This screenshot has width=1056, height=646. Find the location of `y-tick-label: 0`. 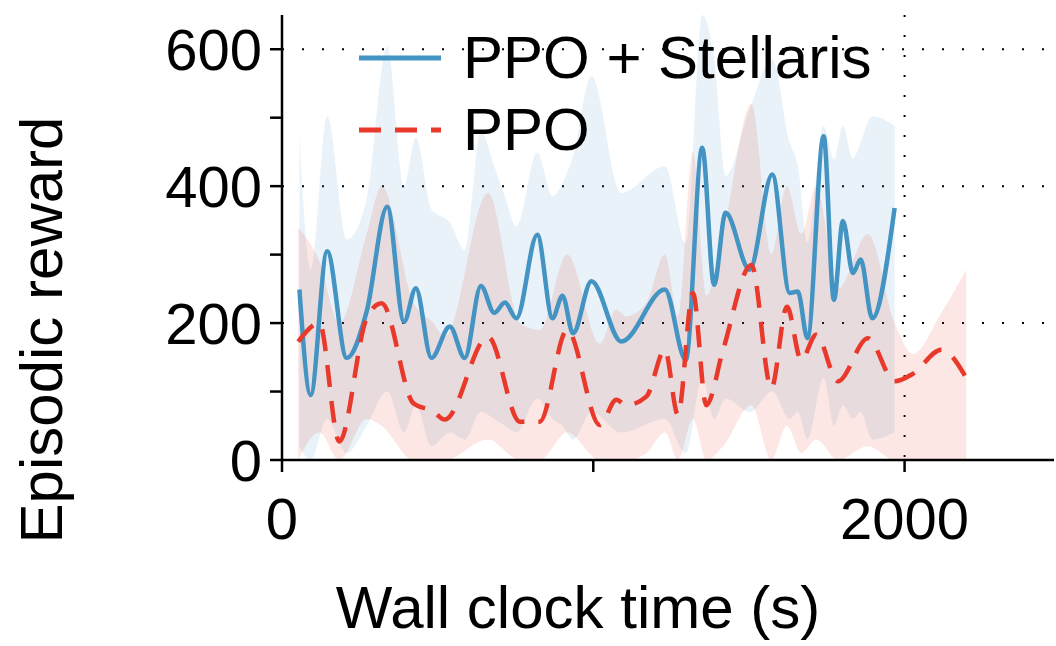

y-tick-label: 0 is located at coordinates (245, 460).